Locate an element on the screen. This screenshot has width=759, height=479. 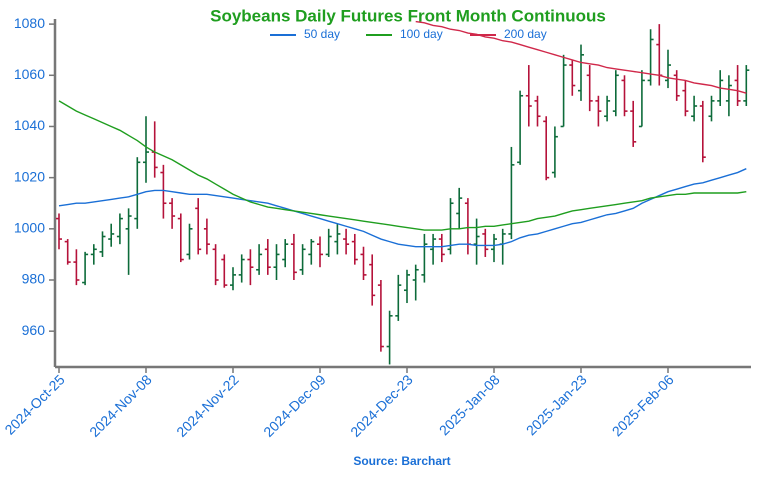
x-tick-label: 2024-Dec-23 is located at coordinates (381, 405).